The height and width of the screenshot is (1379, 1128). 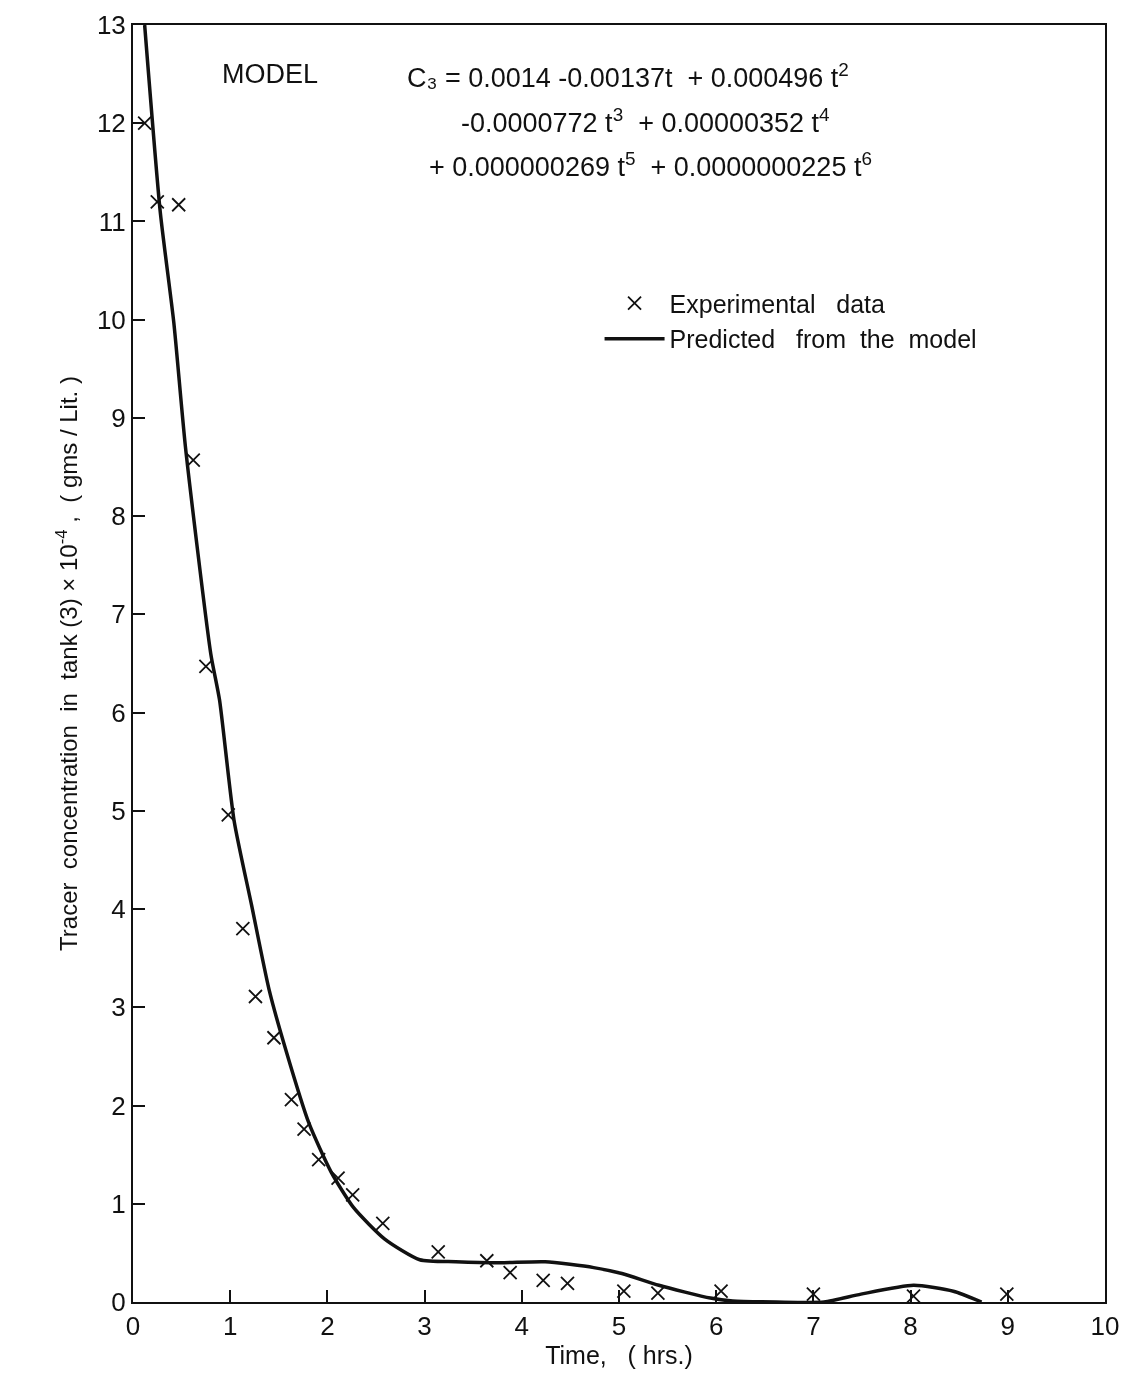 What do you see at coordinates (645, 121) in the screenshot?
I see `annotation: -0.0000772 t$^{3}$ + 0.00000352 t$^{4}$` at bounding box center [645, 121].